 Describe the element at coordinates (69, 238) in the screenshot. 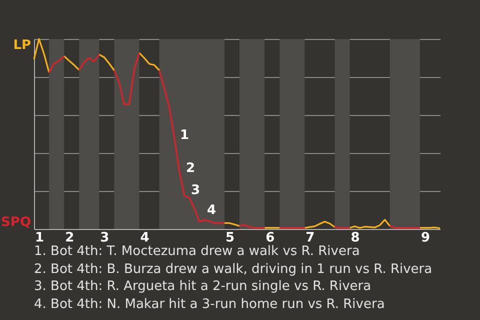

I see `x-tick-label: 2` at that location.